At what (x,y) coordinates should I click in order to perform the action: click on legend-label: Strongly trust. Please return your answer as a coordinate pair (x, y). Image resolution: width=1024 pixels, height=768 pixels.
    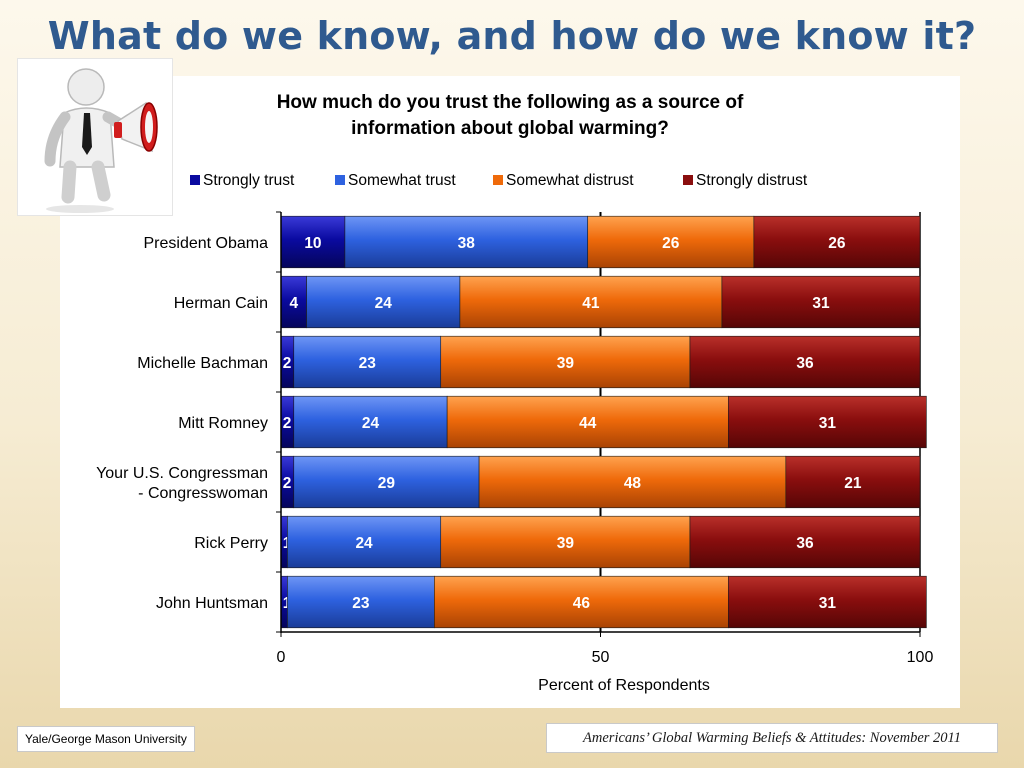
    Looking at the image, I should click on (249, 180).